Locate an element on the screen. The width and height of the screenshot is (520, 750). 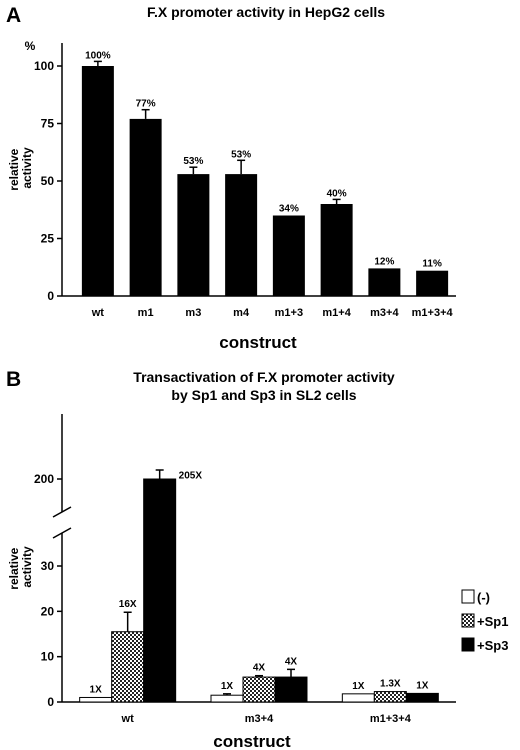
chart-a-ylabel-line1: relative is located at coordinates (14, 169).